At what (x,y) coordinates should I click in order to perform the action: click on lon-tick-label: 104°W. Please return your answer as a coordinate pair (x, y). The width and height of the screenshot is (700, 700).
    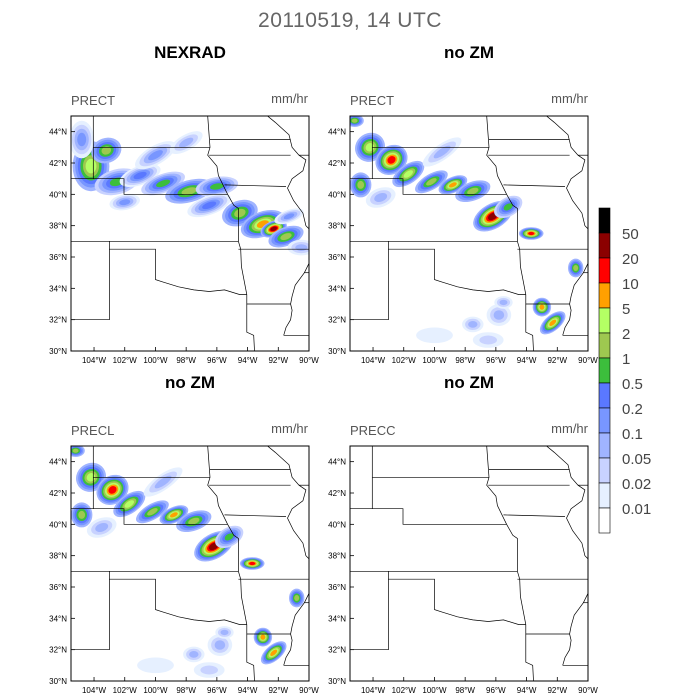
    Looking at the image, I should click on (94, 690).